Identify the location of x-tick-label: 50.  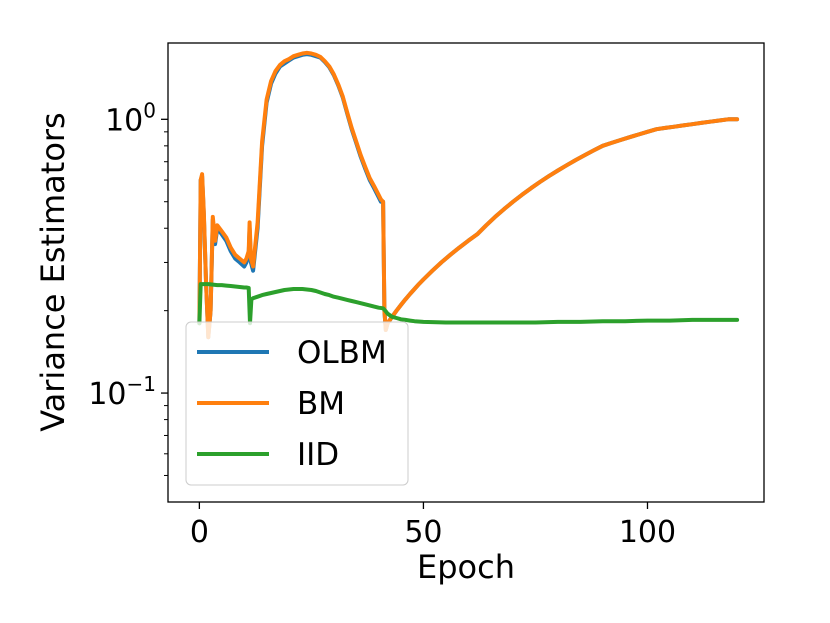
(423, 532).